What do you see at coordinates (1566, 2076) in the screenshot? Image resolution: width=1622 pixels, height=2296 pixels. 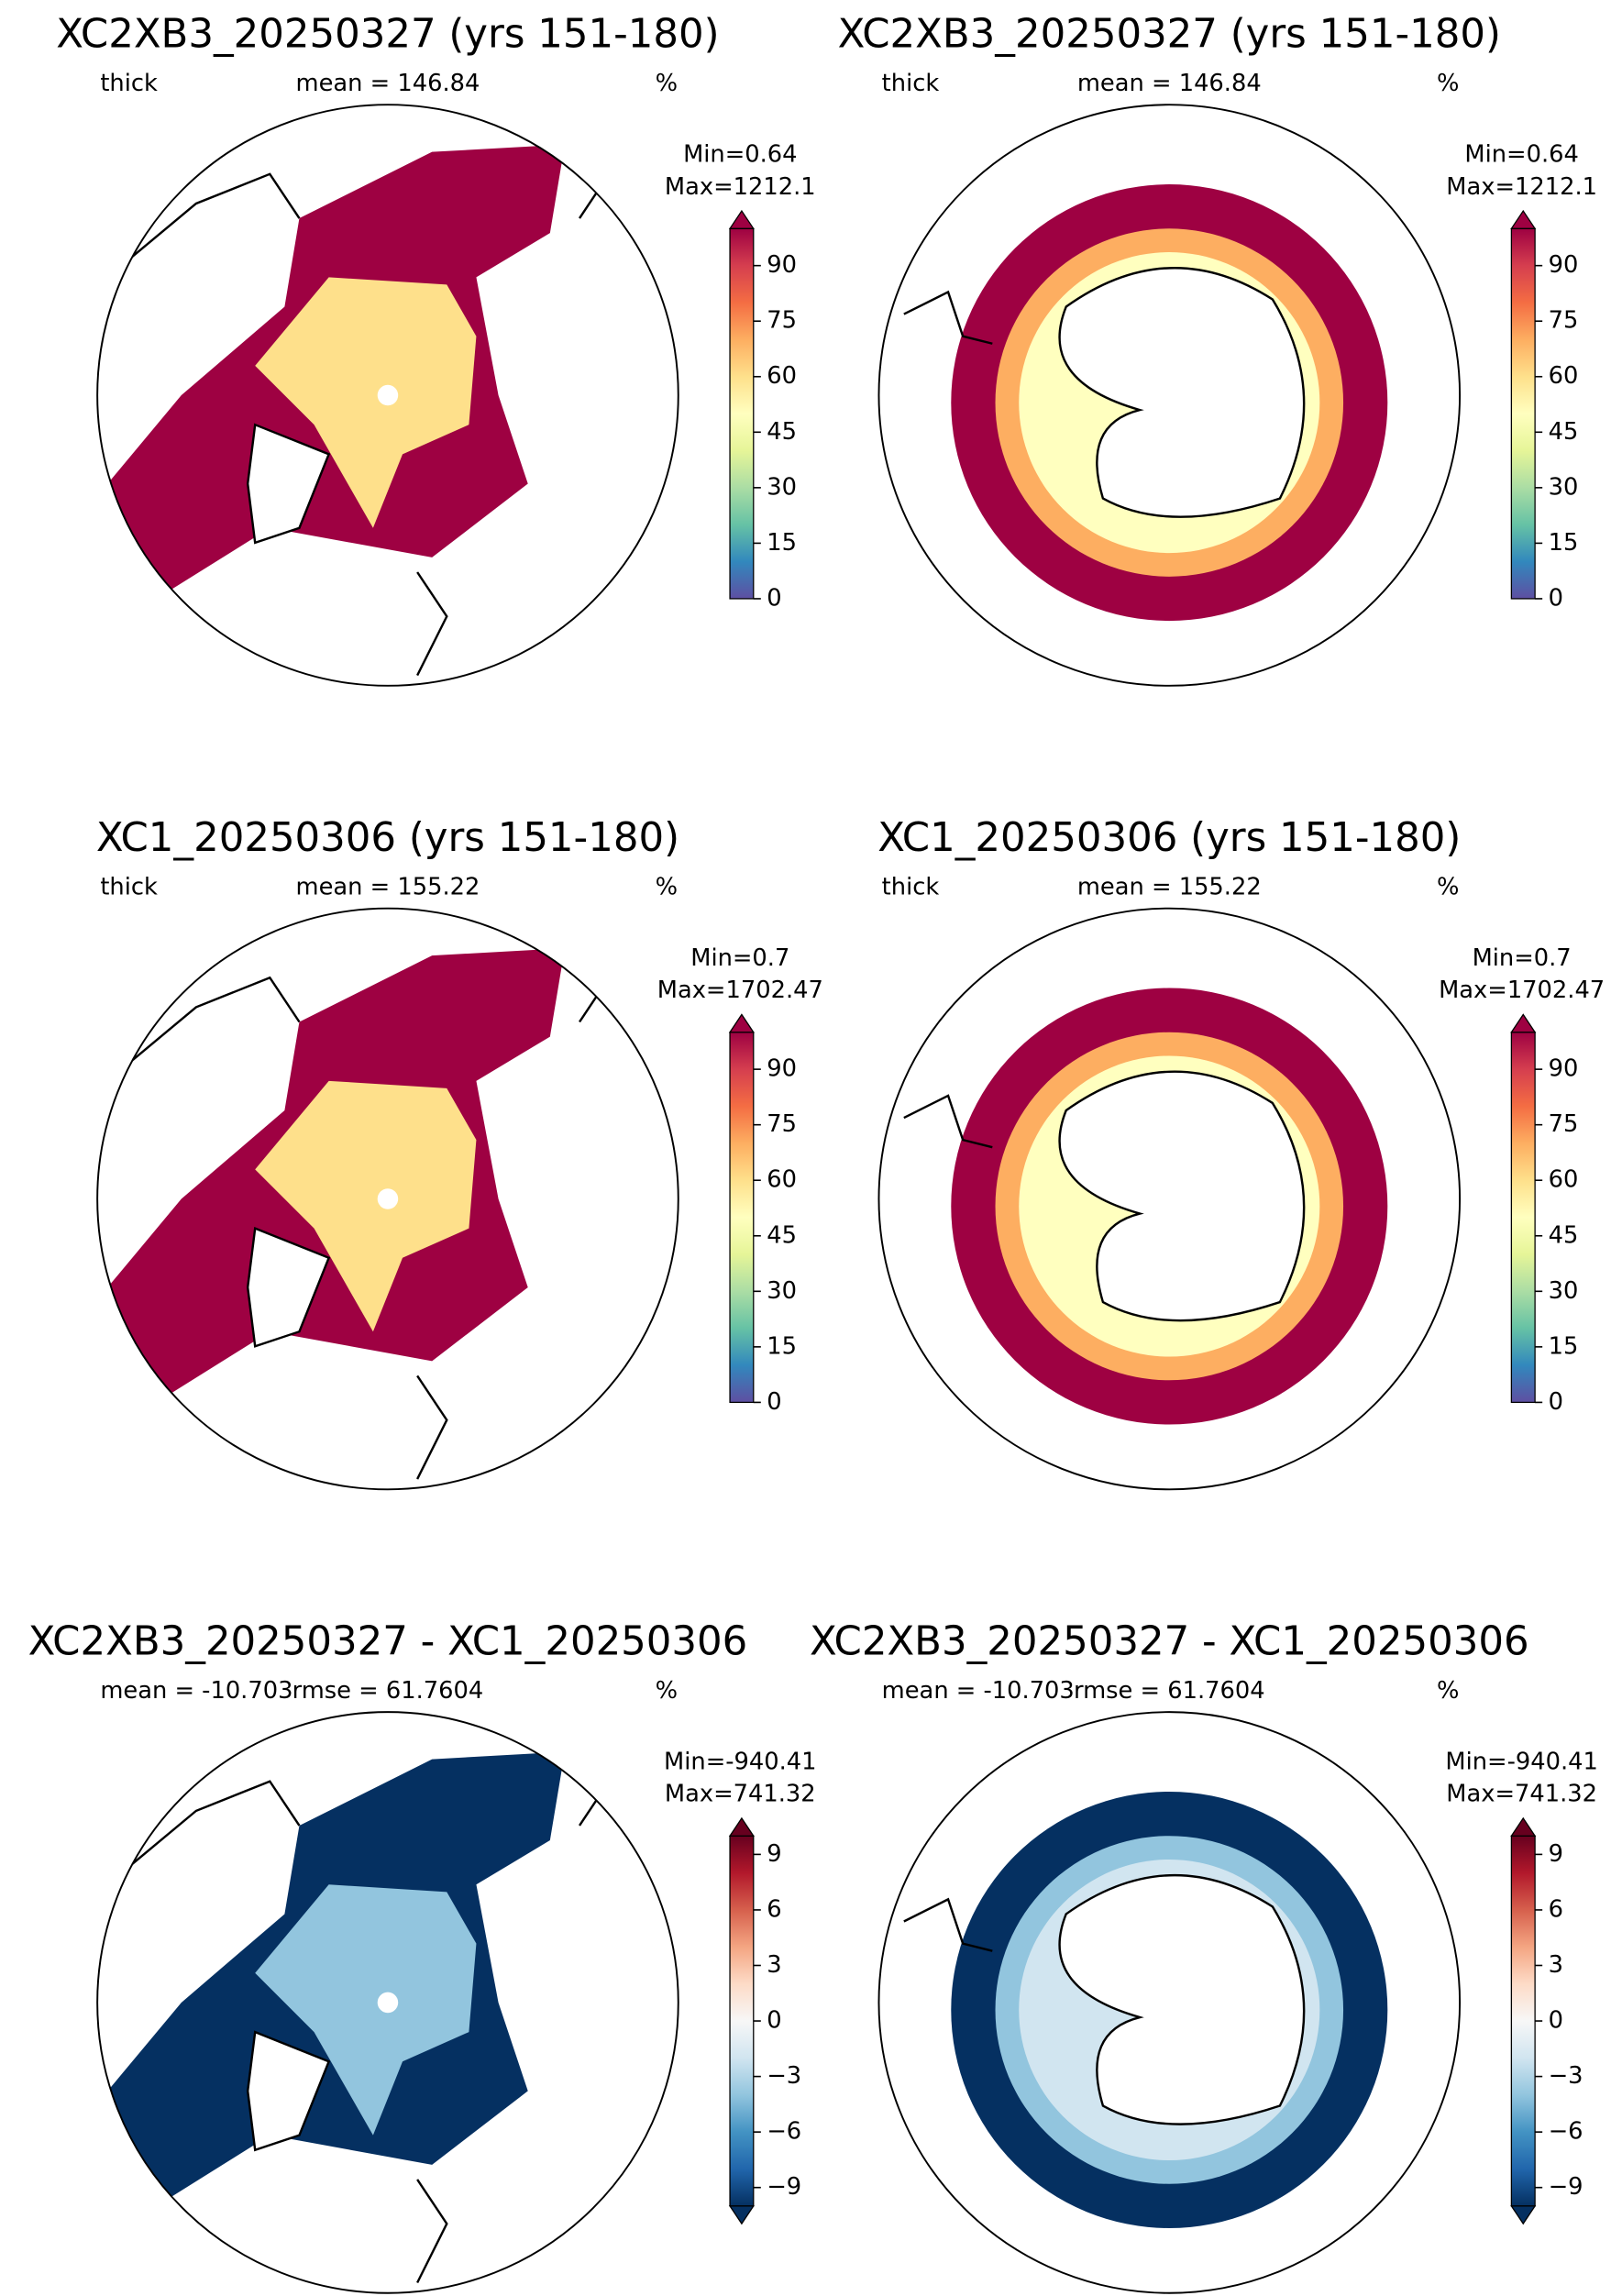 I see `colorbar-tick-label: −3` at bounding box center [1566, 2076].